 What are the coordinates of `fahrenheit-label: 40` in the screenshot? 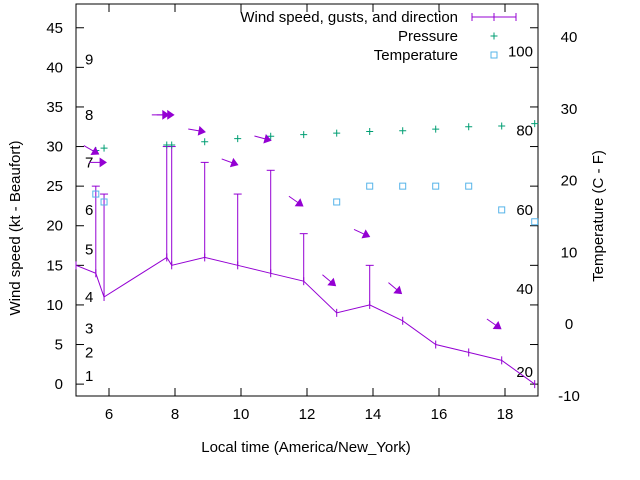 It's located at (524, 289).